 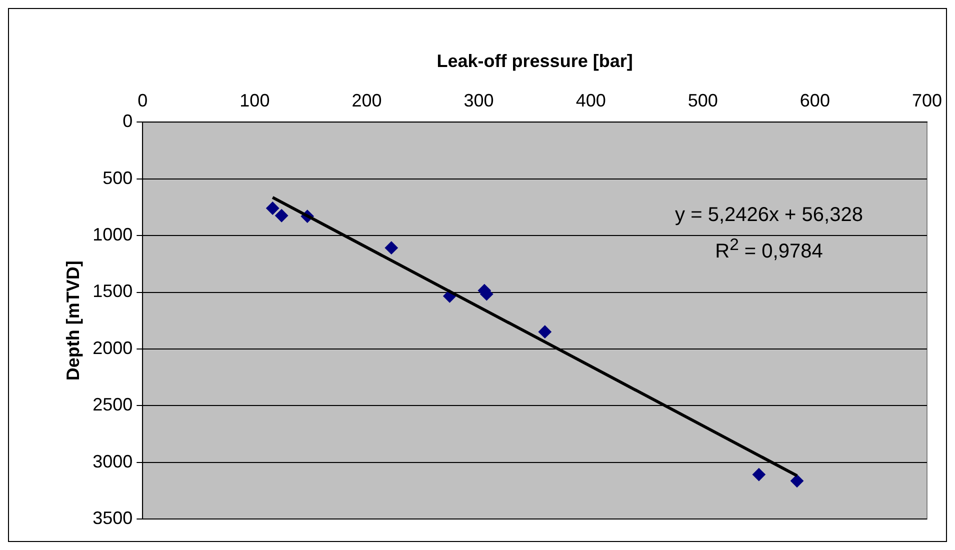 I want to click on x-tick-label: 400, so click(x=591, y=100).